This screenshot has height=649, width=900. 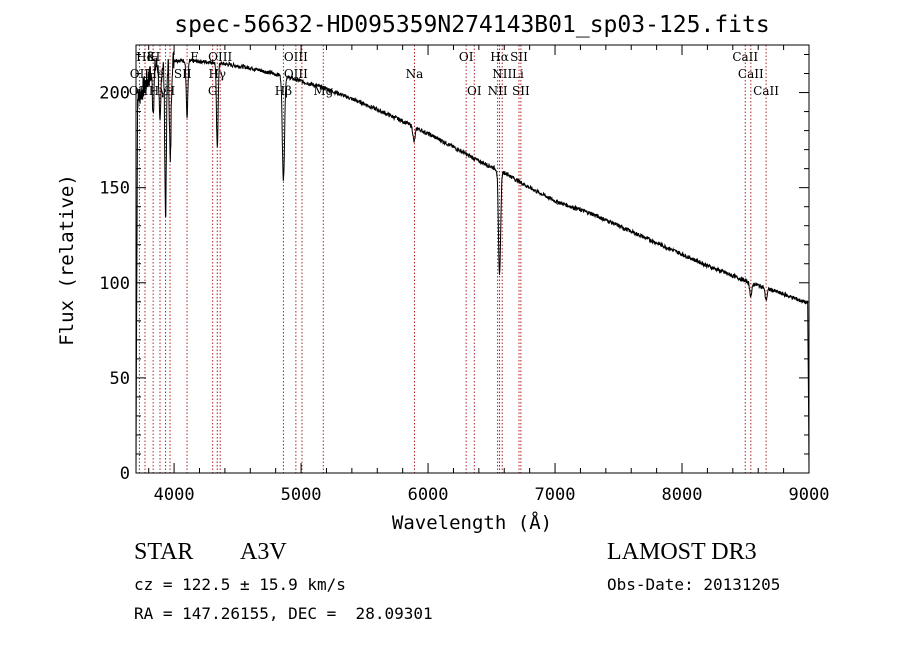 I want to click on x-tick-label: 7000, so click(x=555, y=495).